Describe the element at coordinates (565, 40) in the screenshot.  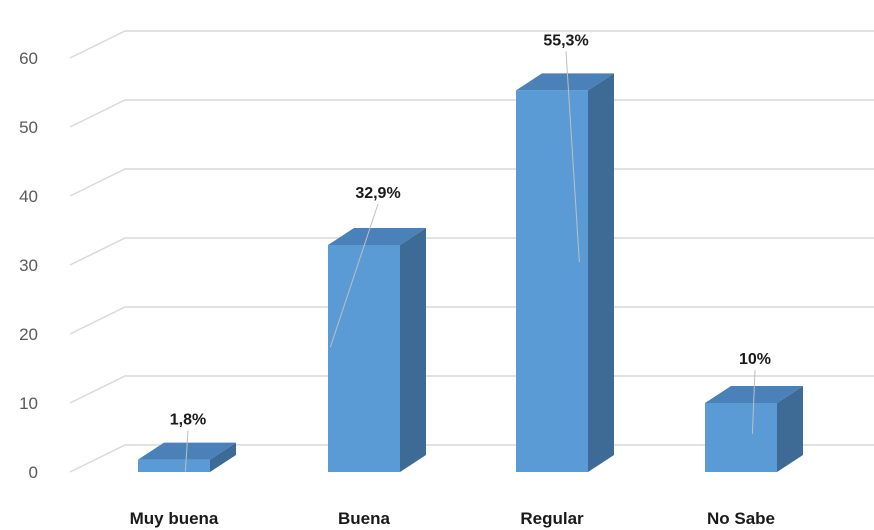
I see `data-label: 55,3%` at that location.